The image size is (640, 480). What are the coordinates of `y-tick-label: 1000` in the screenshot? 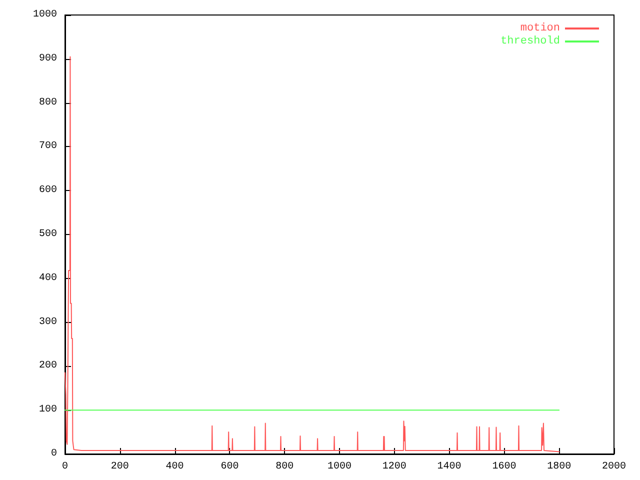 It's located at (44, 15).